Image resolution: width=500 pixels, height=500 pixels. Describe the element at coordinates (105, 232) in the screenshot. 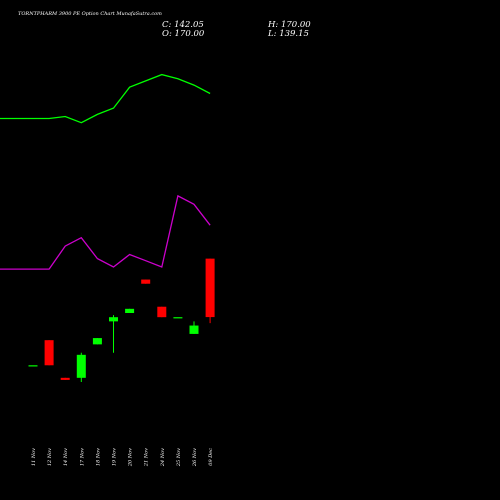

I see `lower-band-line` at that location.